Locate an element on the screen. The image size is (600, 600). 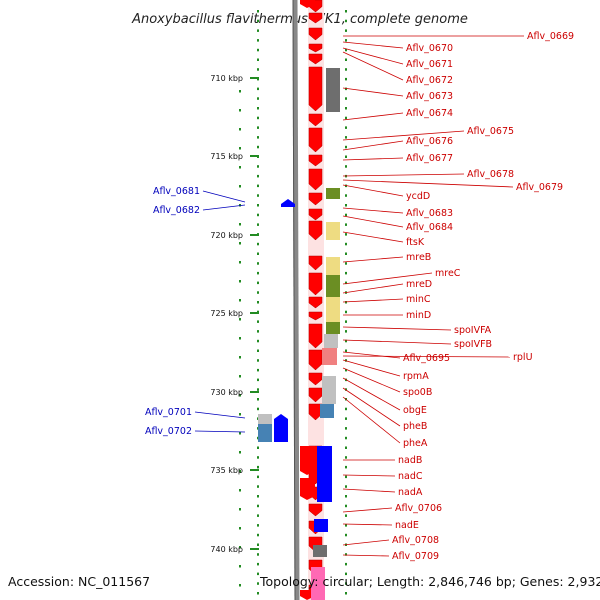
tick-label: 730 kbp is located at coordinates (226, 392).